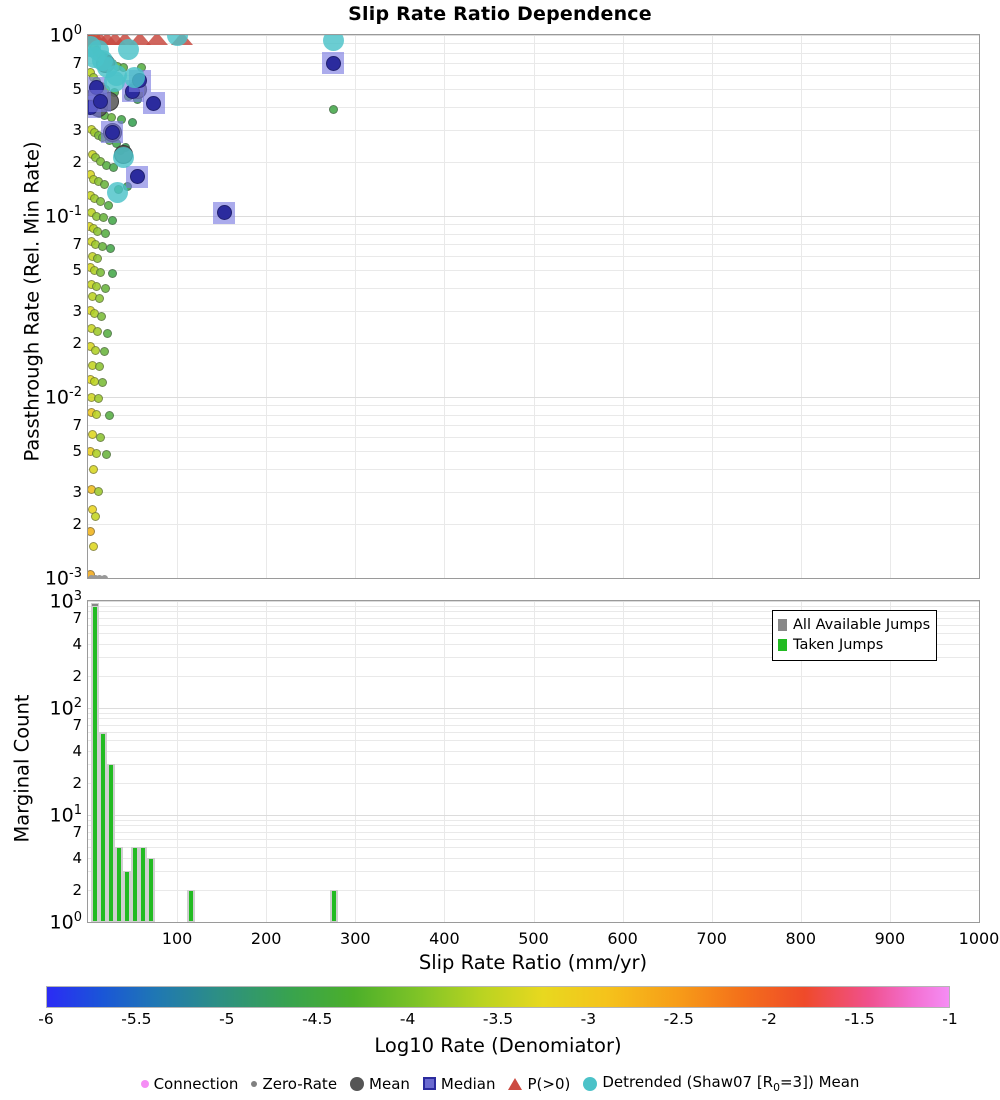 The image size is (1000, 1100). Describe the element at coordinates (112, 132) in the screenshot. I see `data-point-median-core` at that location.